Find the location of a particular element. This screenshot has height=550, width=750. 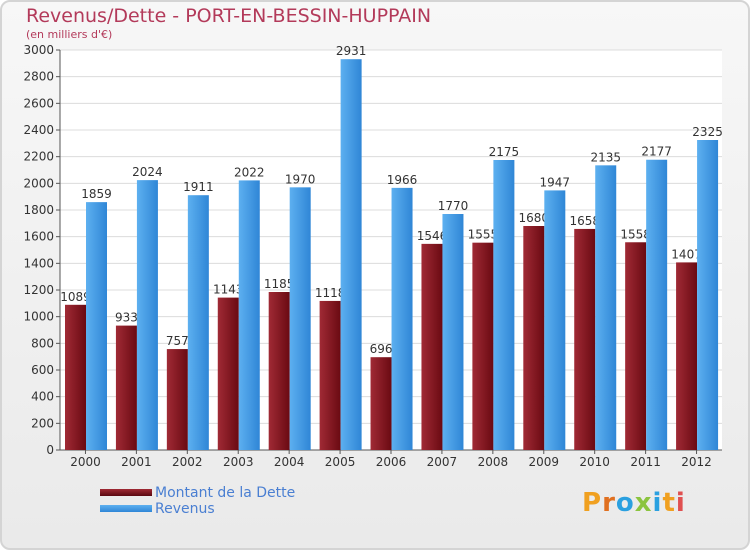

data-label-dette: 1658 is located at coordinates (584, 221).